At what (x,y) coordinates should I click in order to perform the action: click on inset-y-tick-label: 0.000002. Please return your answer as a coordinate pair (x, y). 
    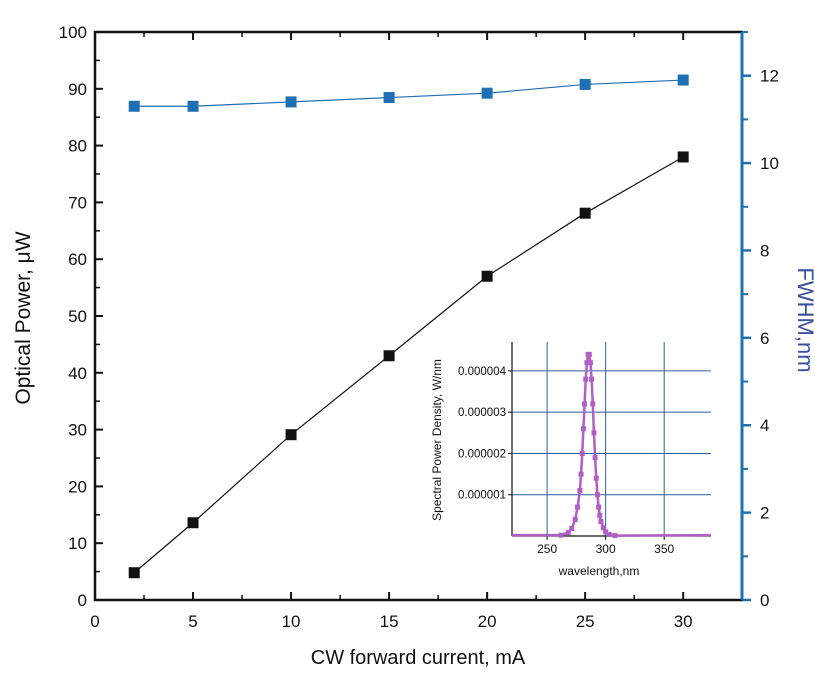
    Looking at the image, I should click on (482, 454).